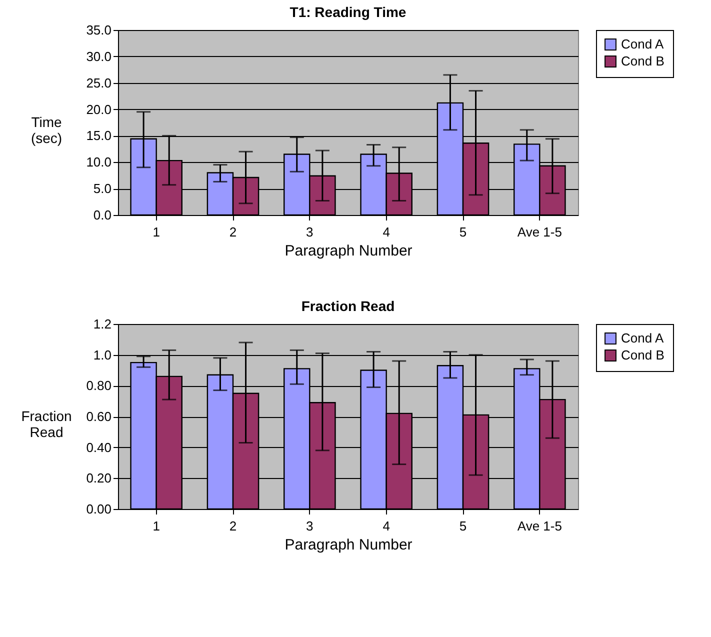 This screenshot has height=637, width=711. Describe the element at coordinates (99, 447) in the screenshot. I see `y-tick-label: 0.40` at that location.